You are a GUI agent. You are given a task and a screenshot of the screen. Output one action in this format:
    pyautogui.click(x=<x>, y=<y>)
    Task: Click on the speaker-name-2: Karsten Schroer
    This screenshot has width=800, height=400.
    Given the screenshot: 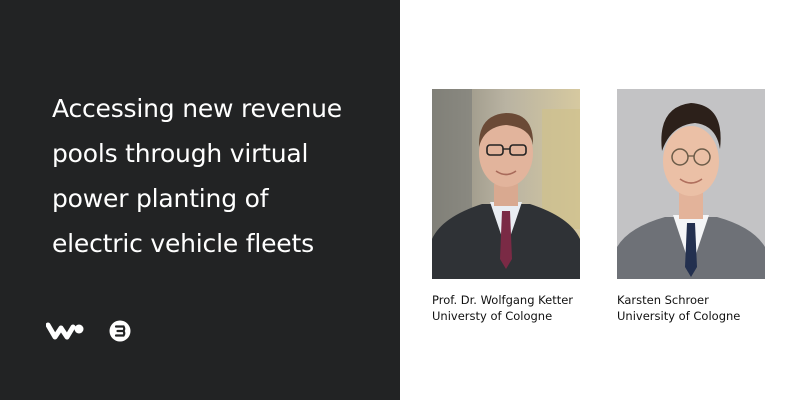 What is the action you would take?
    pyautogui.click(x=663, y=300)
    